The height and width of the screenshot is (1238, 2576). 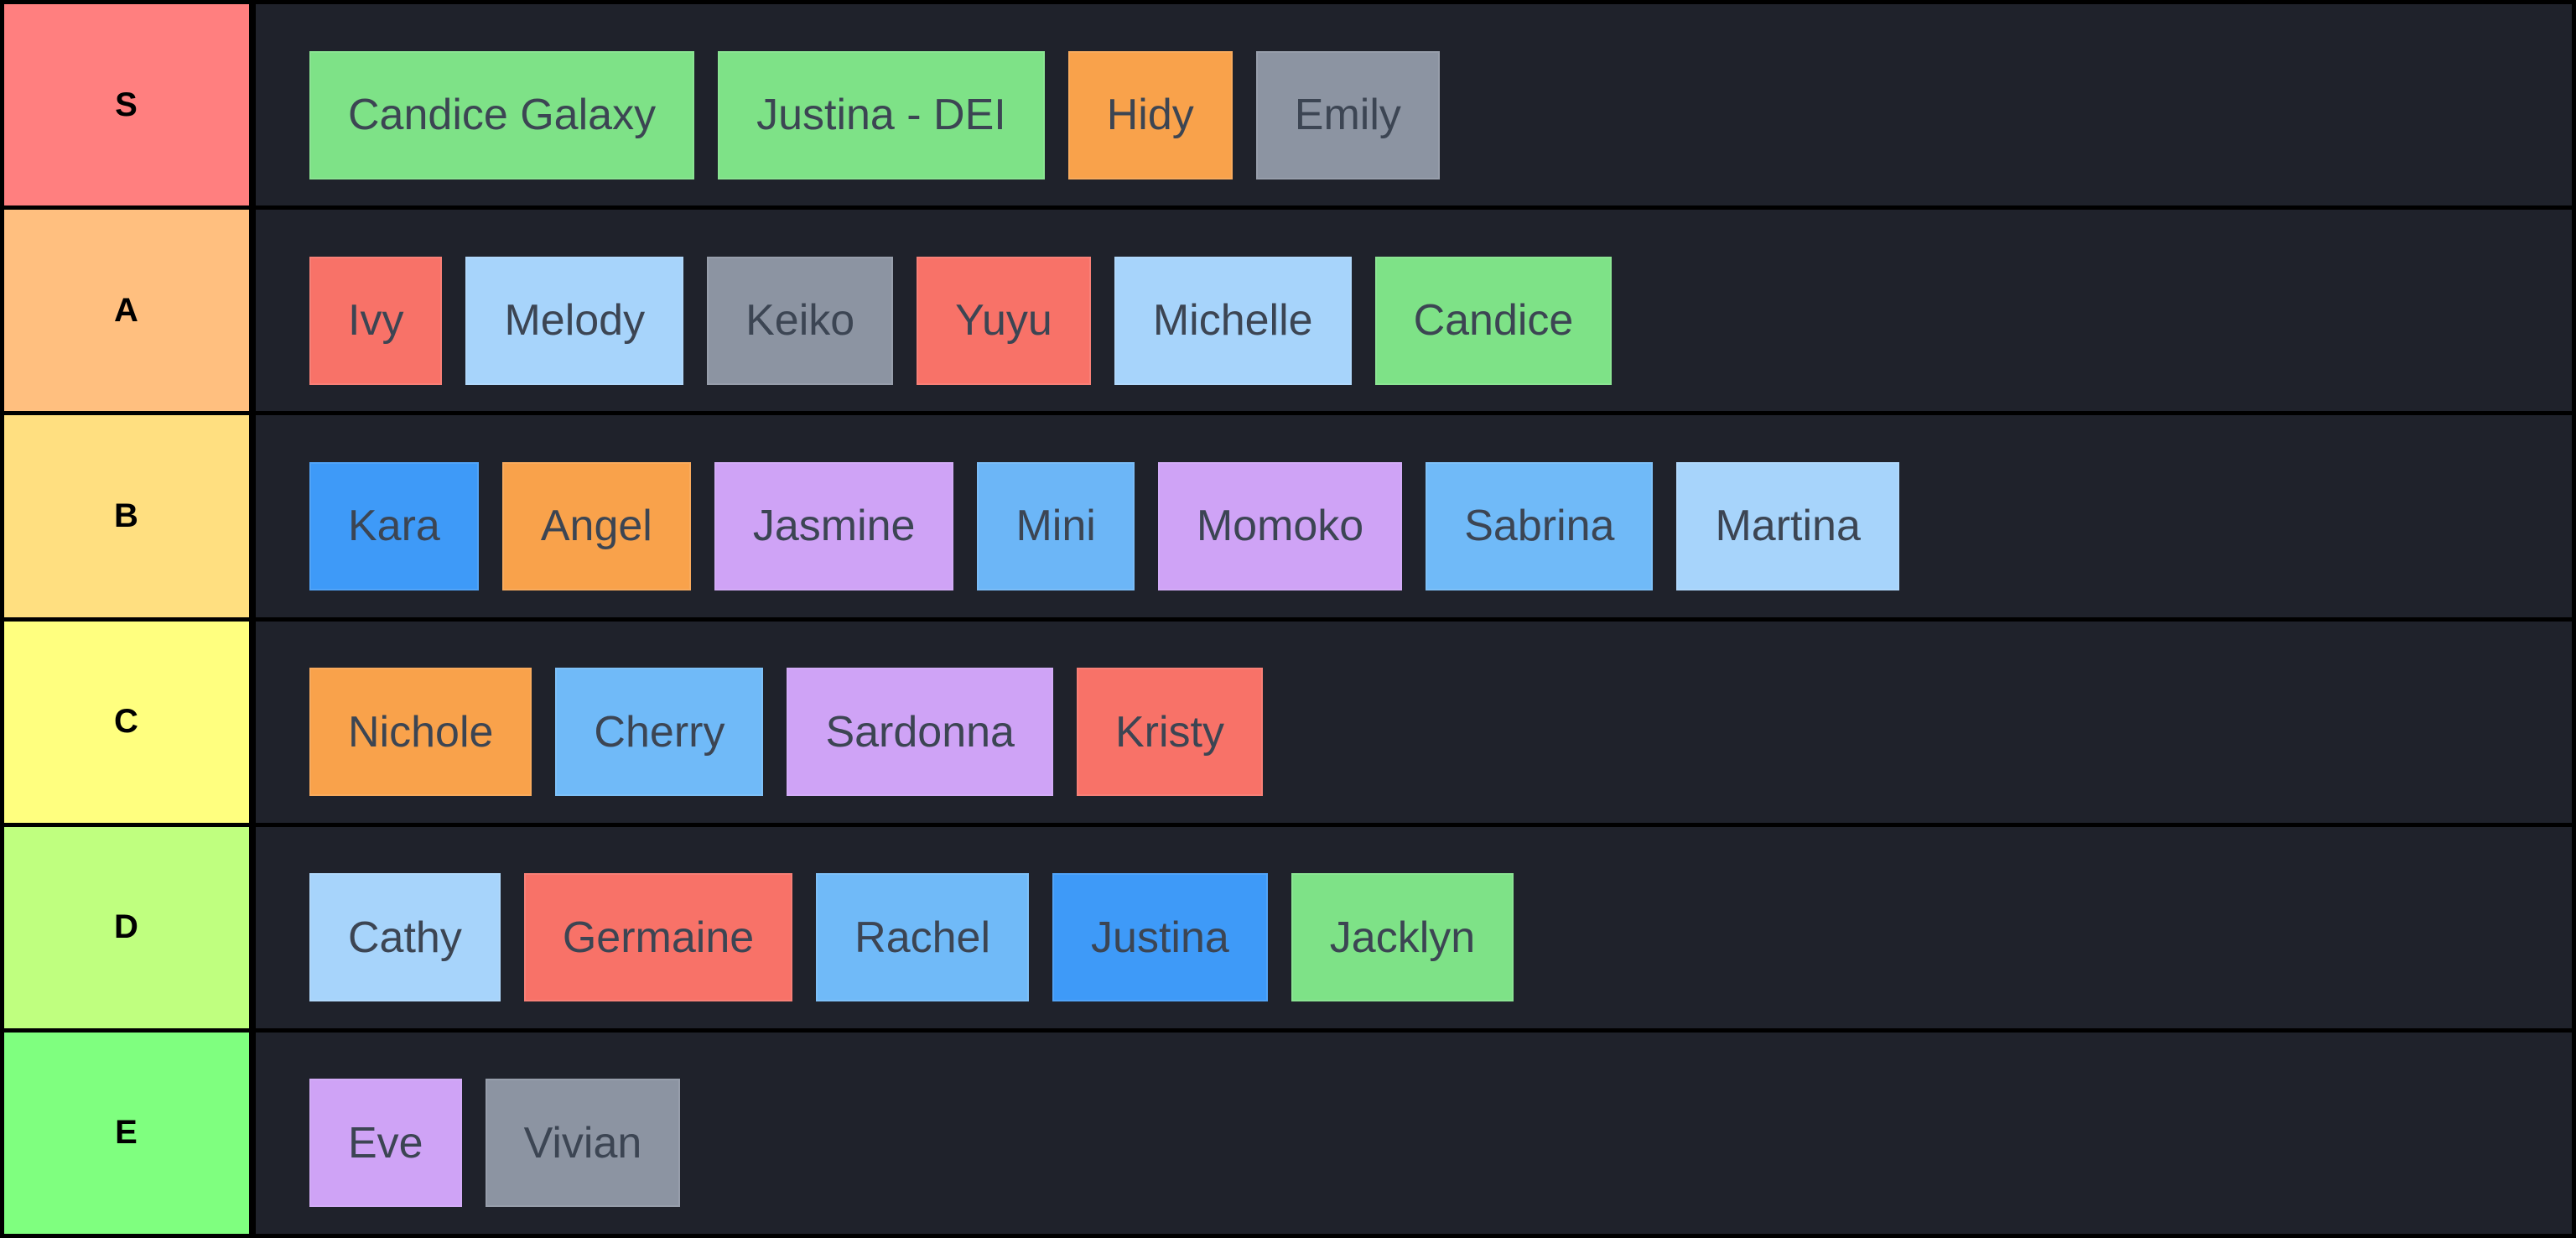 What do you see at coordinates (1233, 320) in the screenshot?
I see `tier-item: Michelle` at bounding box center [1233, 320].